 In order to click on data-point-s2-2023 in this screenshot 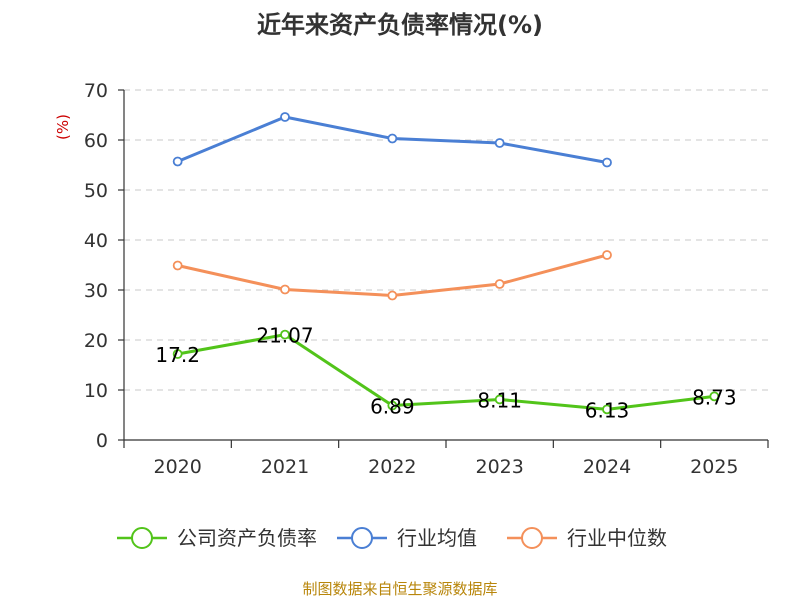, I will do `click(499, 284)`.